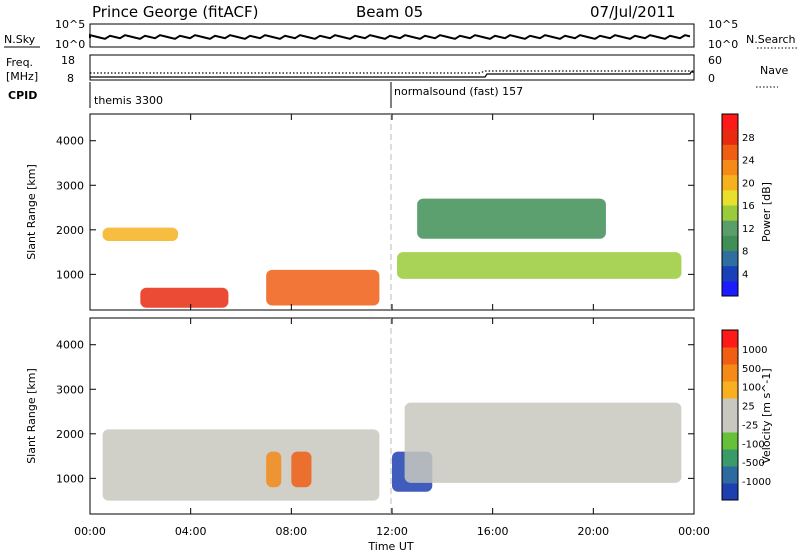 The width and height of the screenshot is (800, 554). I want to click on x-tick-label: 08:00, so click(291, 531).